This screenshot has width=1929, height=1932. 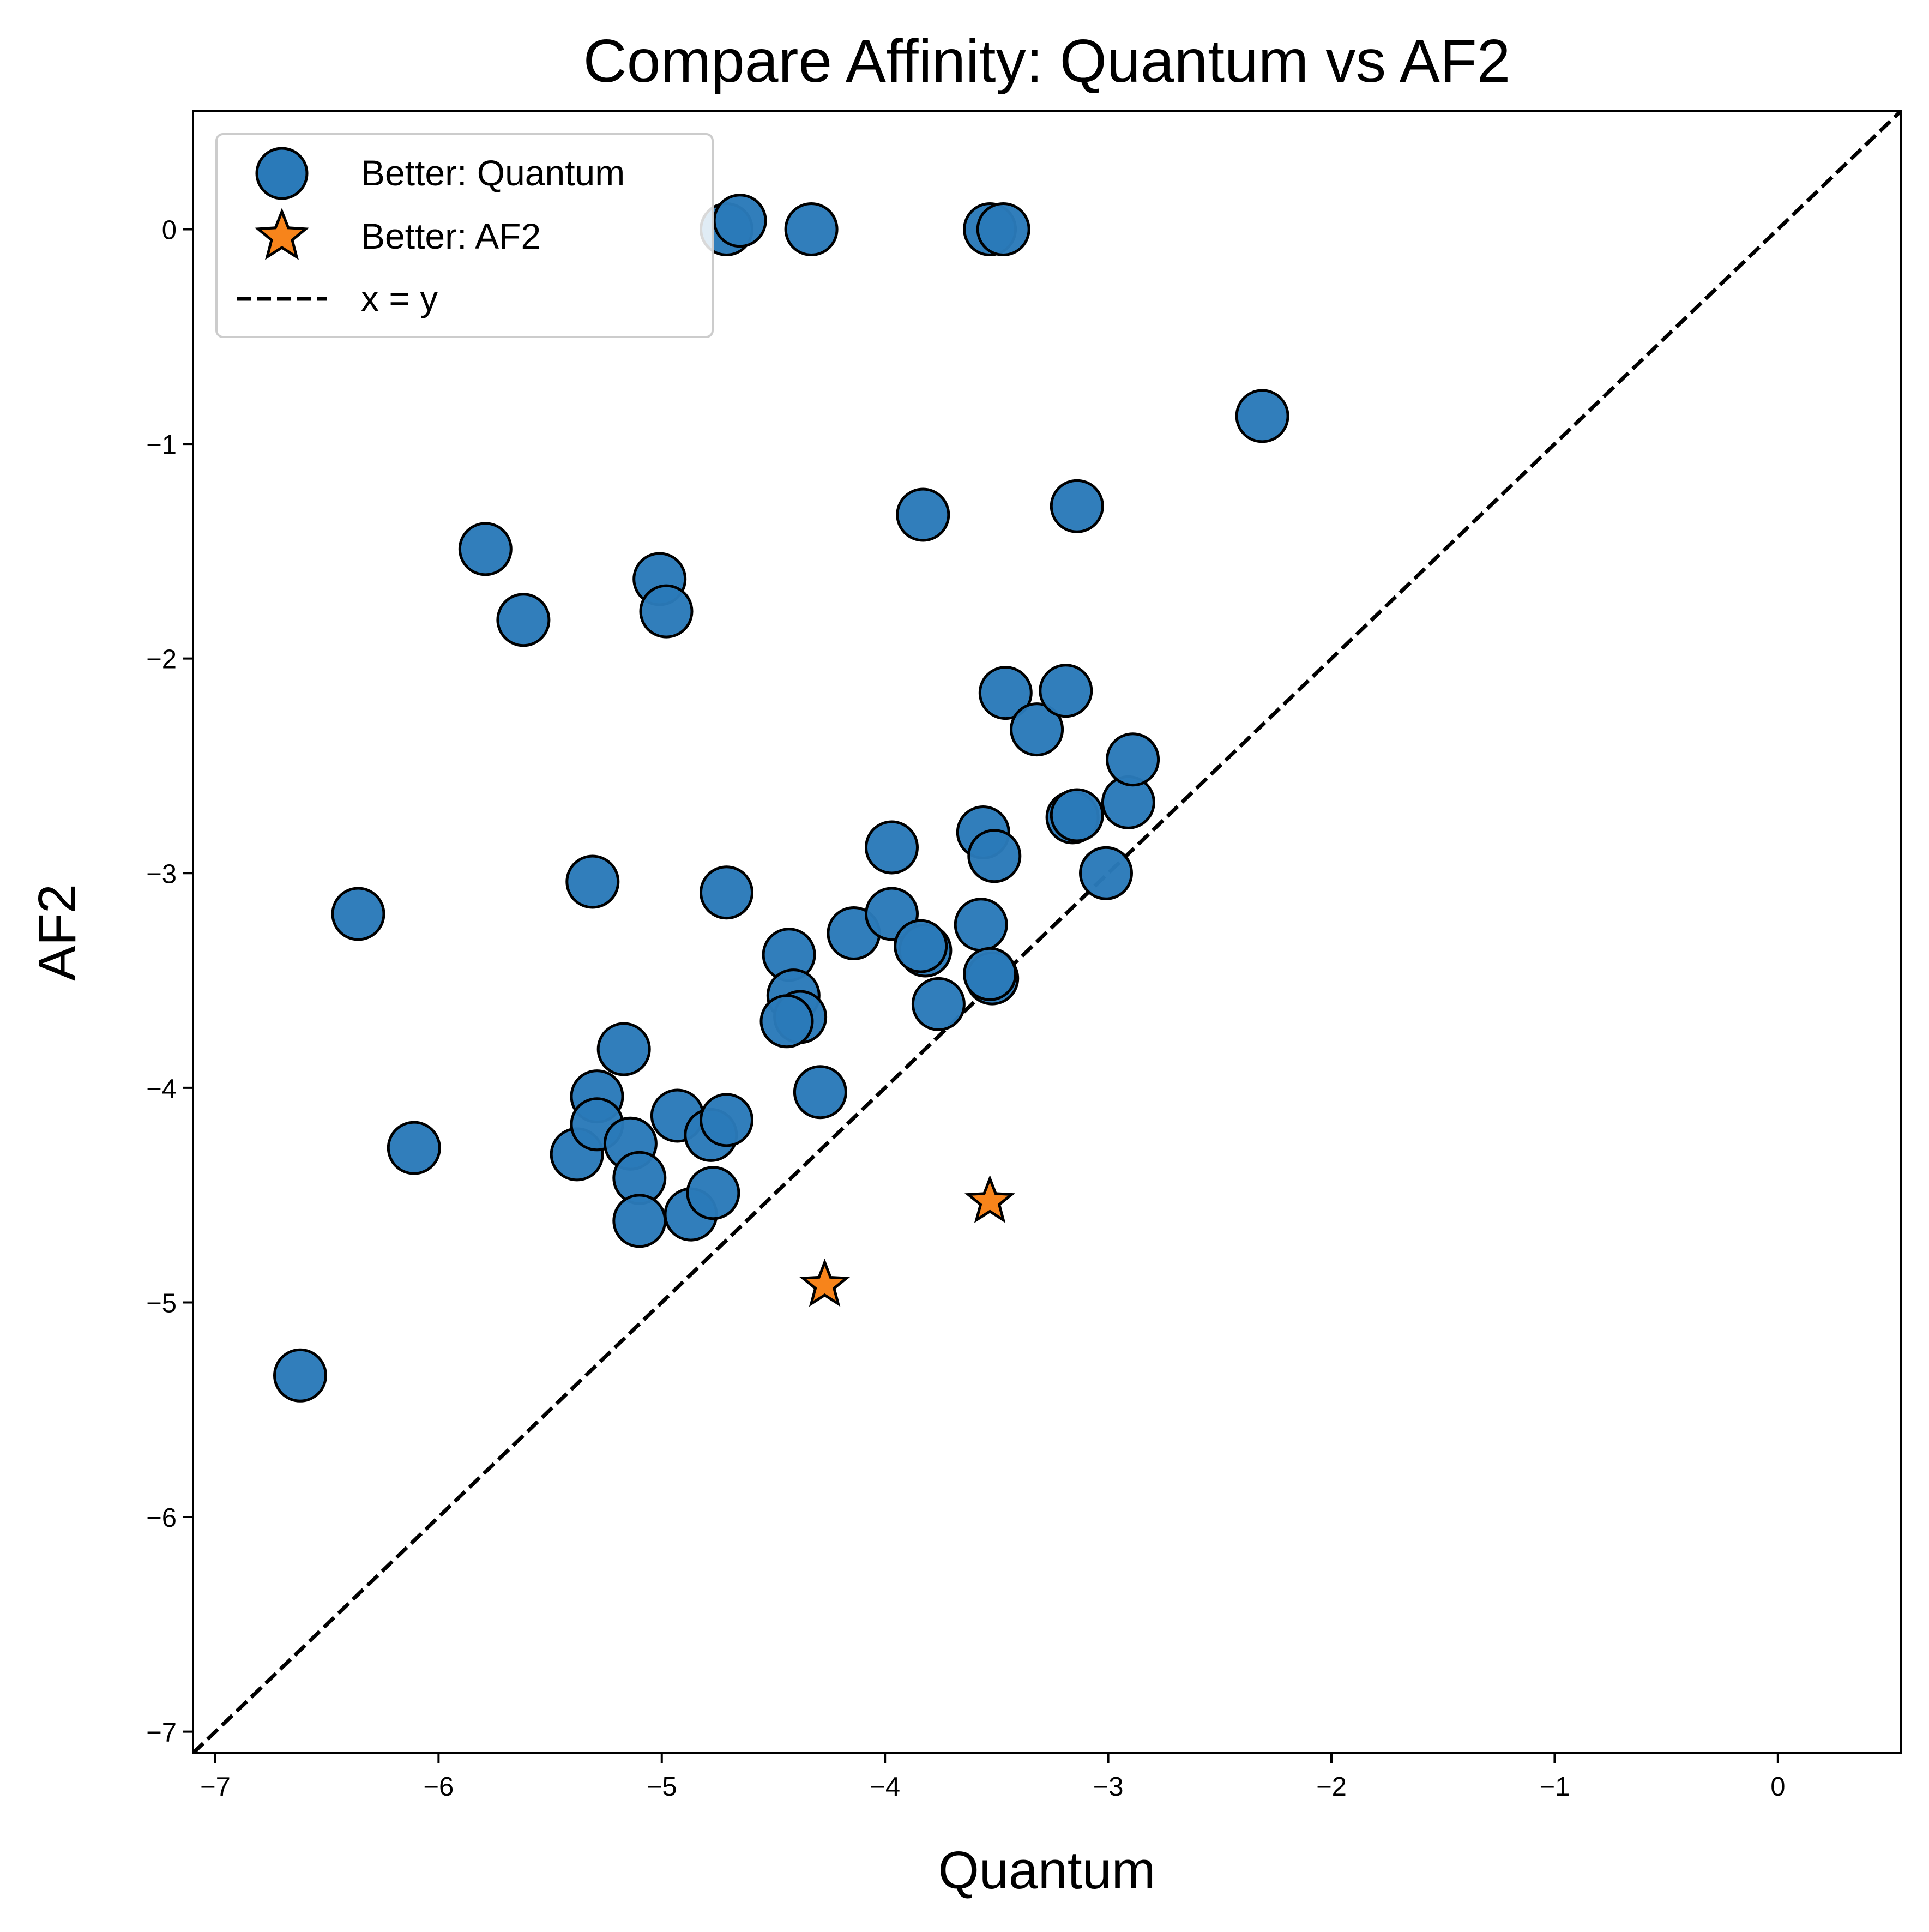 I want to click on x-tick-label: −5, so click(x=662, y=1787).